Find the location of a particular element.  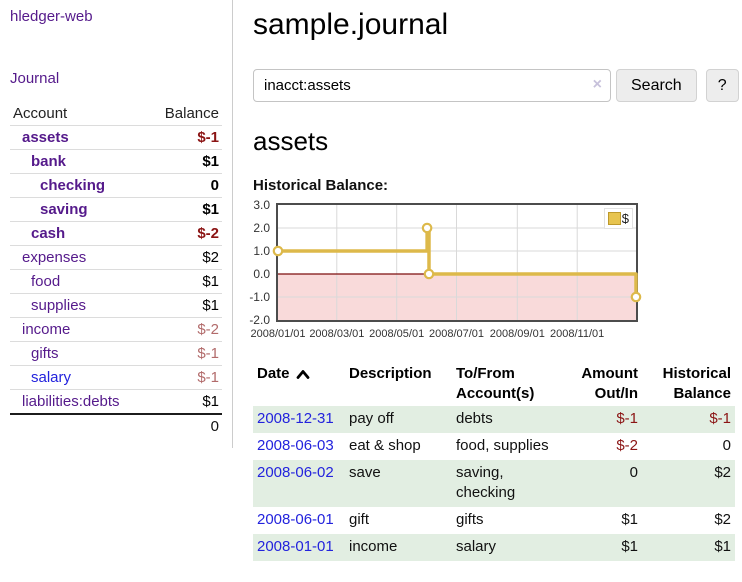

sidebar-item-journal: Journal is located at coordinates (35, 78).